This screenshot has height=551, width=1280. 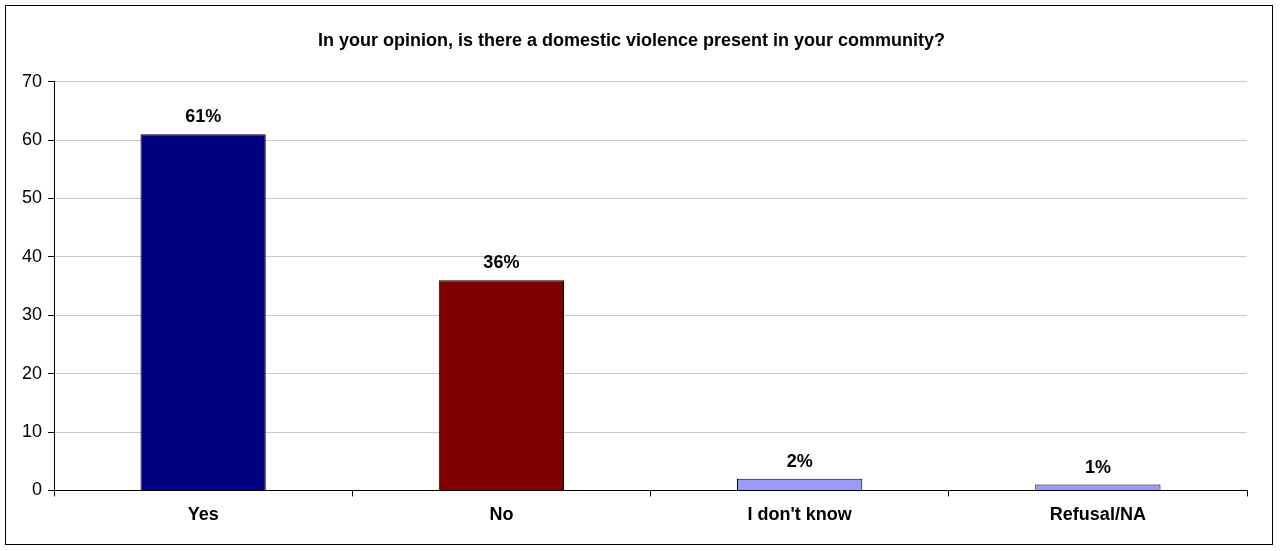 I want to click on y-tick-label: 40, so click(x=32, y=255).